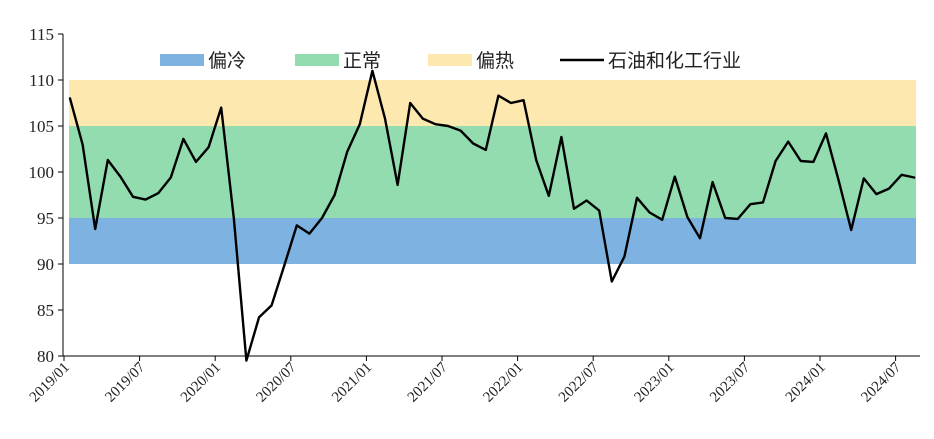 Image resolution: width=934 pixels, height=439 pixels. What do you see at coordinates (45, 264) in the screenshot?
I see `y-tick-label: 90` at bounding box center [45, 264].